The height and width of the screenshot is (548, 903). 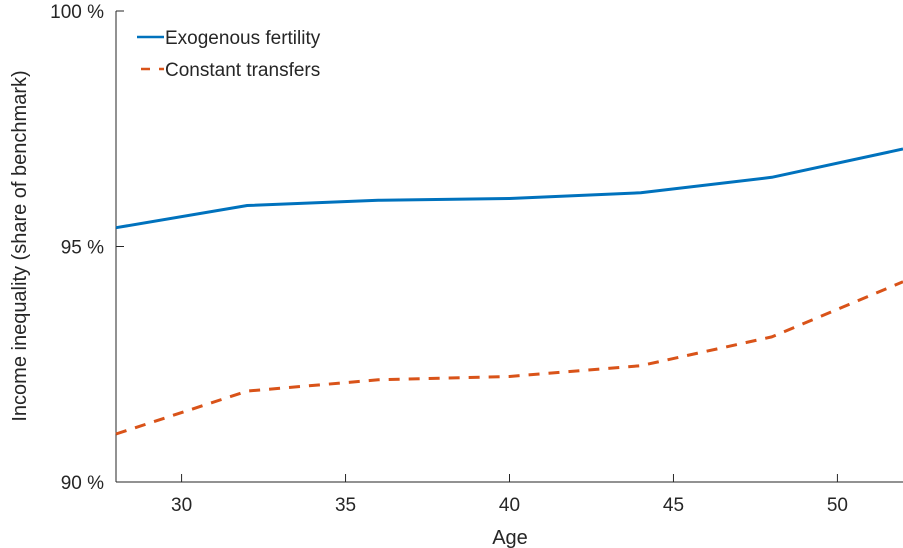 I want to click on x-tick-label: 35, so click(x=345, y=505).